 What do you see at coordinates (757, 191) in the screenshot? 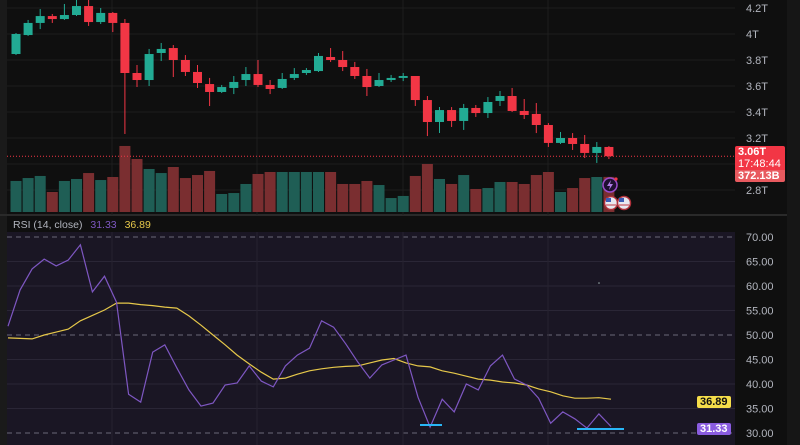
I see `price-axis-tick: 2.8T` at bounding box center [757, 191].